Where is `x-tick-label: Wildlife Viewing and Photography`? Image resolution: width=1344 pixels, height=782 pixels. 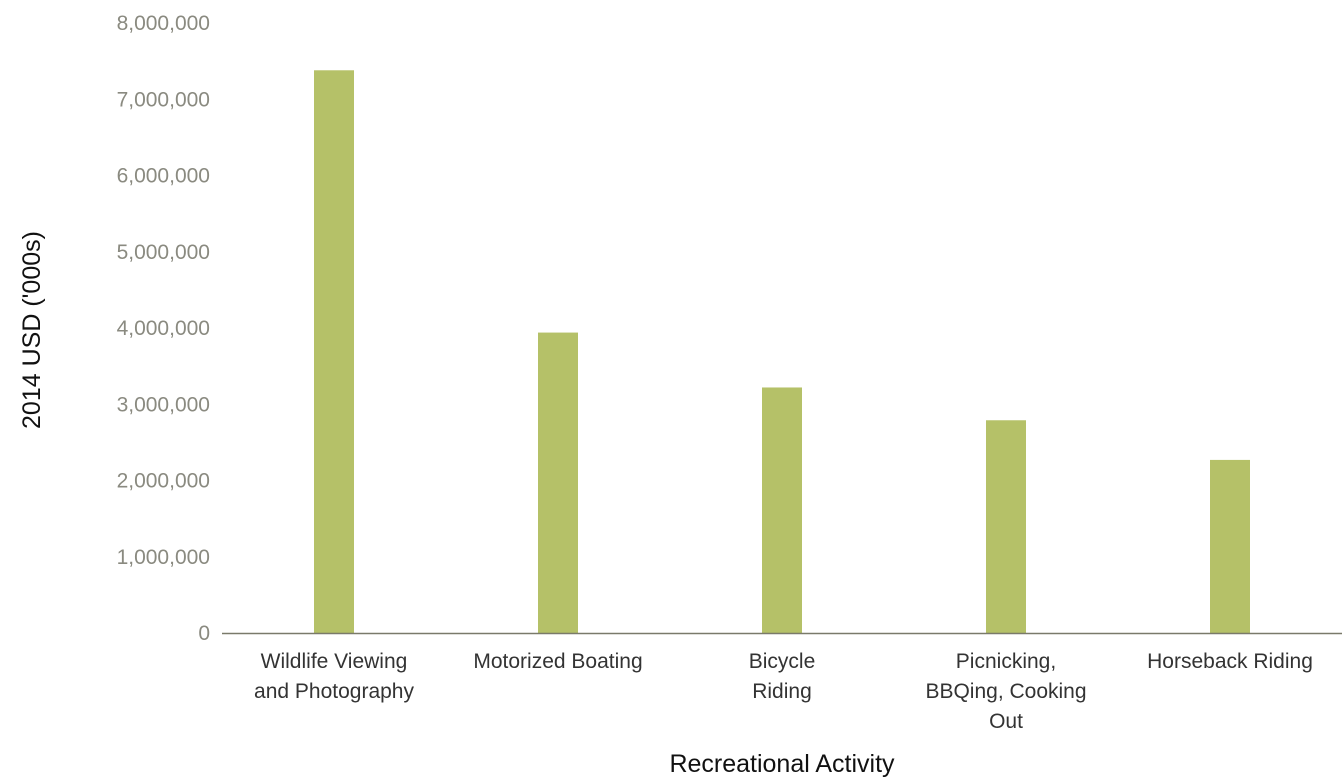 x-tick-label: Wildlife Viewing and Photography is located at coordinates (334, 676).